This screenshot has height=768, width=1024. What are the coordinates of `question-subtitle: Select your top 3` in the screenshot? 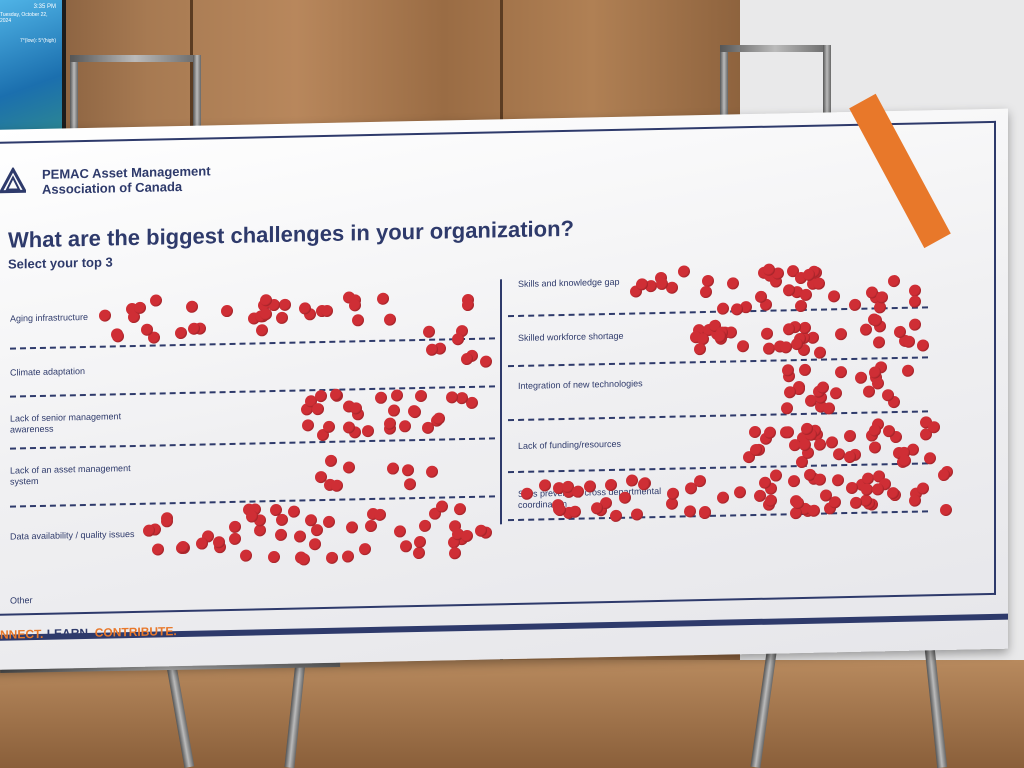 It's located at (60, 263).